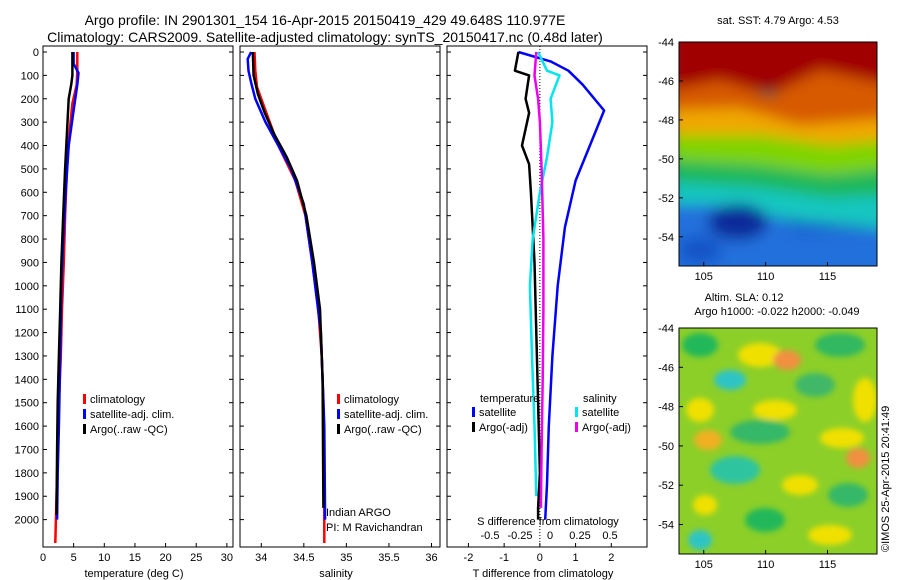  What do you see at coordinates (135, 558) in the screenshot?
I see `temperature-xtick-label: 15` at bounding box center [135, 558].